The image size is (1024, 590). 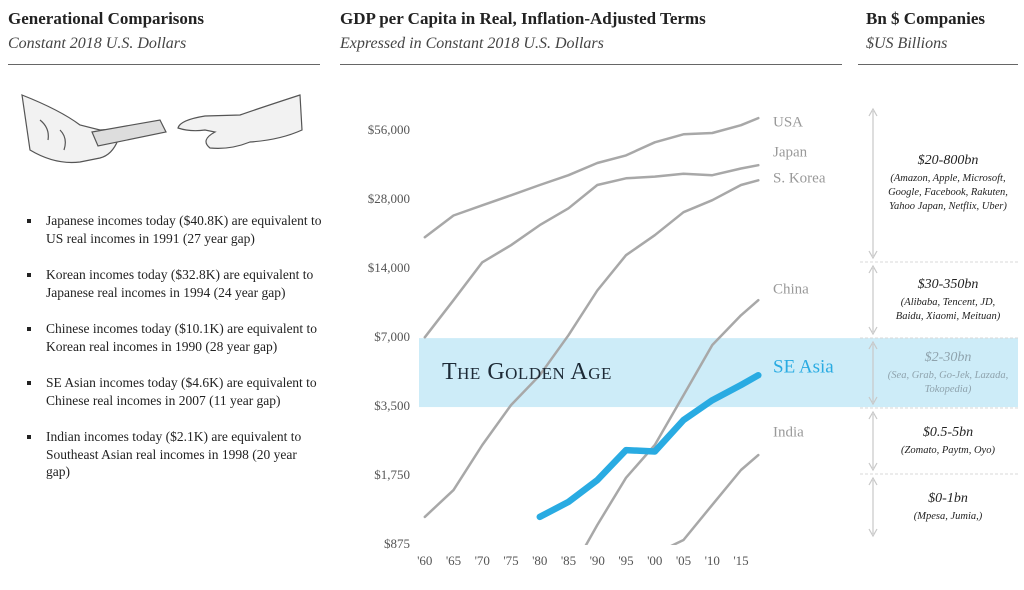 What do you see at coordinates (527, 372) in the screenshot?
I see `band-label: The Golden Age` at bounding box center [527, 372].